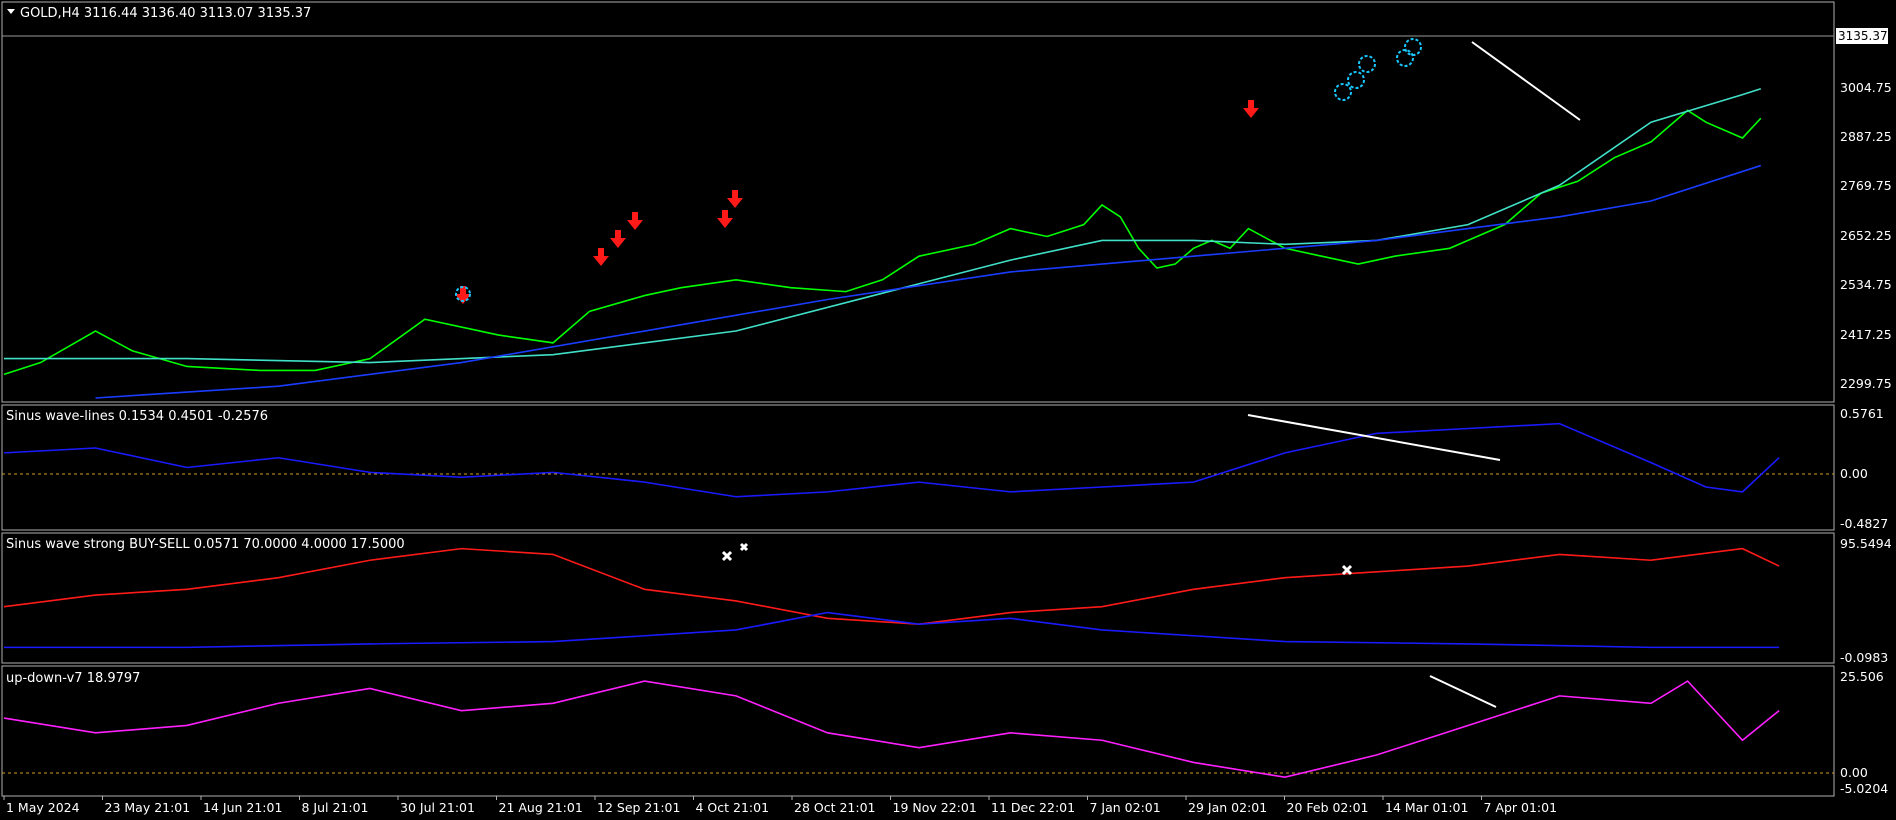  I want to click on current-price-label: 3135.37, so click(1863, 36).